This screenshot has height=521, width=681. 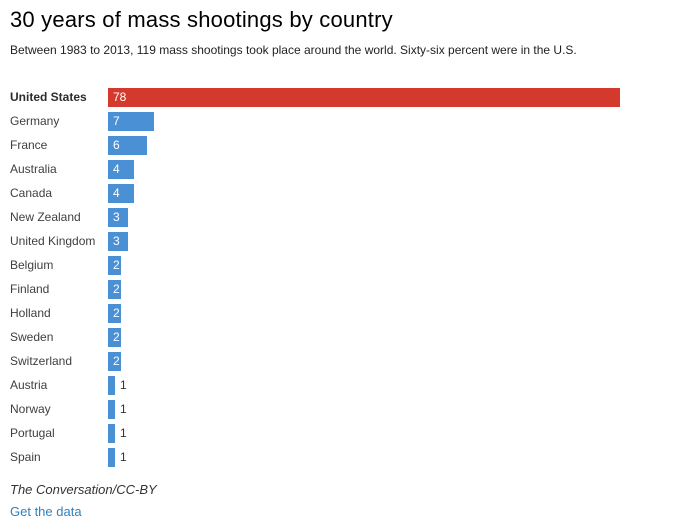 I want to click on chart-row: United Kingdom 3, so click(x=345, y=241).